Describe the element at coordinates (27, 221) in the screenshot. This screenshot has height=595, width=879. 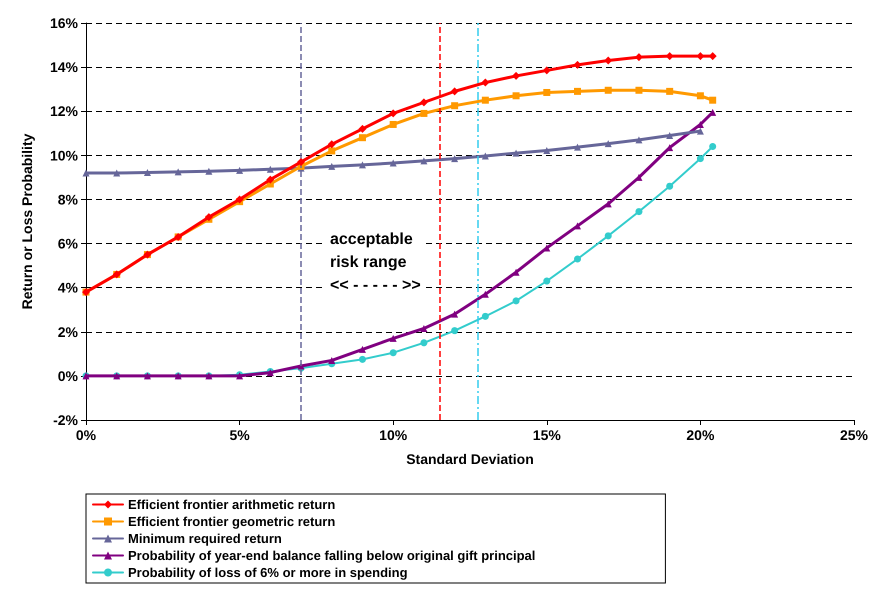
I see `y-axis-title: Return or Loss Probability` at that location.